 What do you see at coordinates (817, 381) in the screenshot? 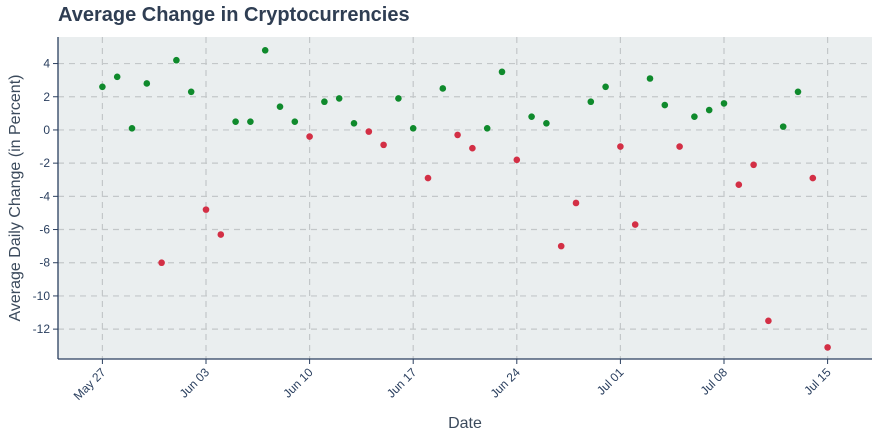
I see `x-tick-label: Jul 15` at bounding box center [817, 381].